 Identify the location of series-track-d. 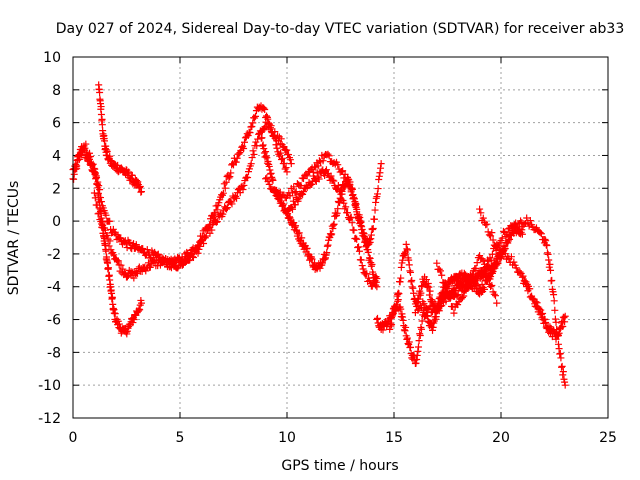
(190, 198).